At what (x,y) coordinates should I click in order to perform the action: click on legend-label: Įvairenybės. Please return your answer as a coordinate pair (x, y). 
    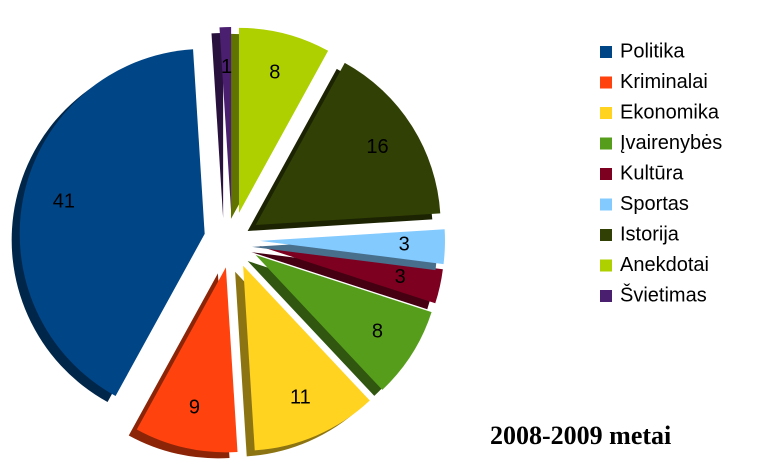
    Looking at the image, I should click on (671, 143).